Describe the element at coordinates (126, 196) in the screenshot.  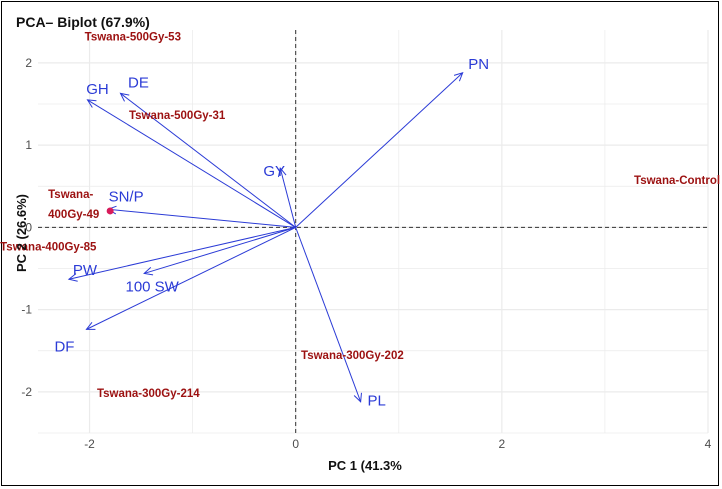
I see `loading-label: SN/P` at that location.